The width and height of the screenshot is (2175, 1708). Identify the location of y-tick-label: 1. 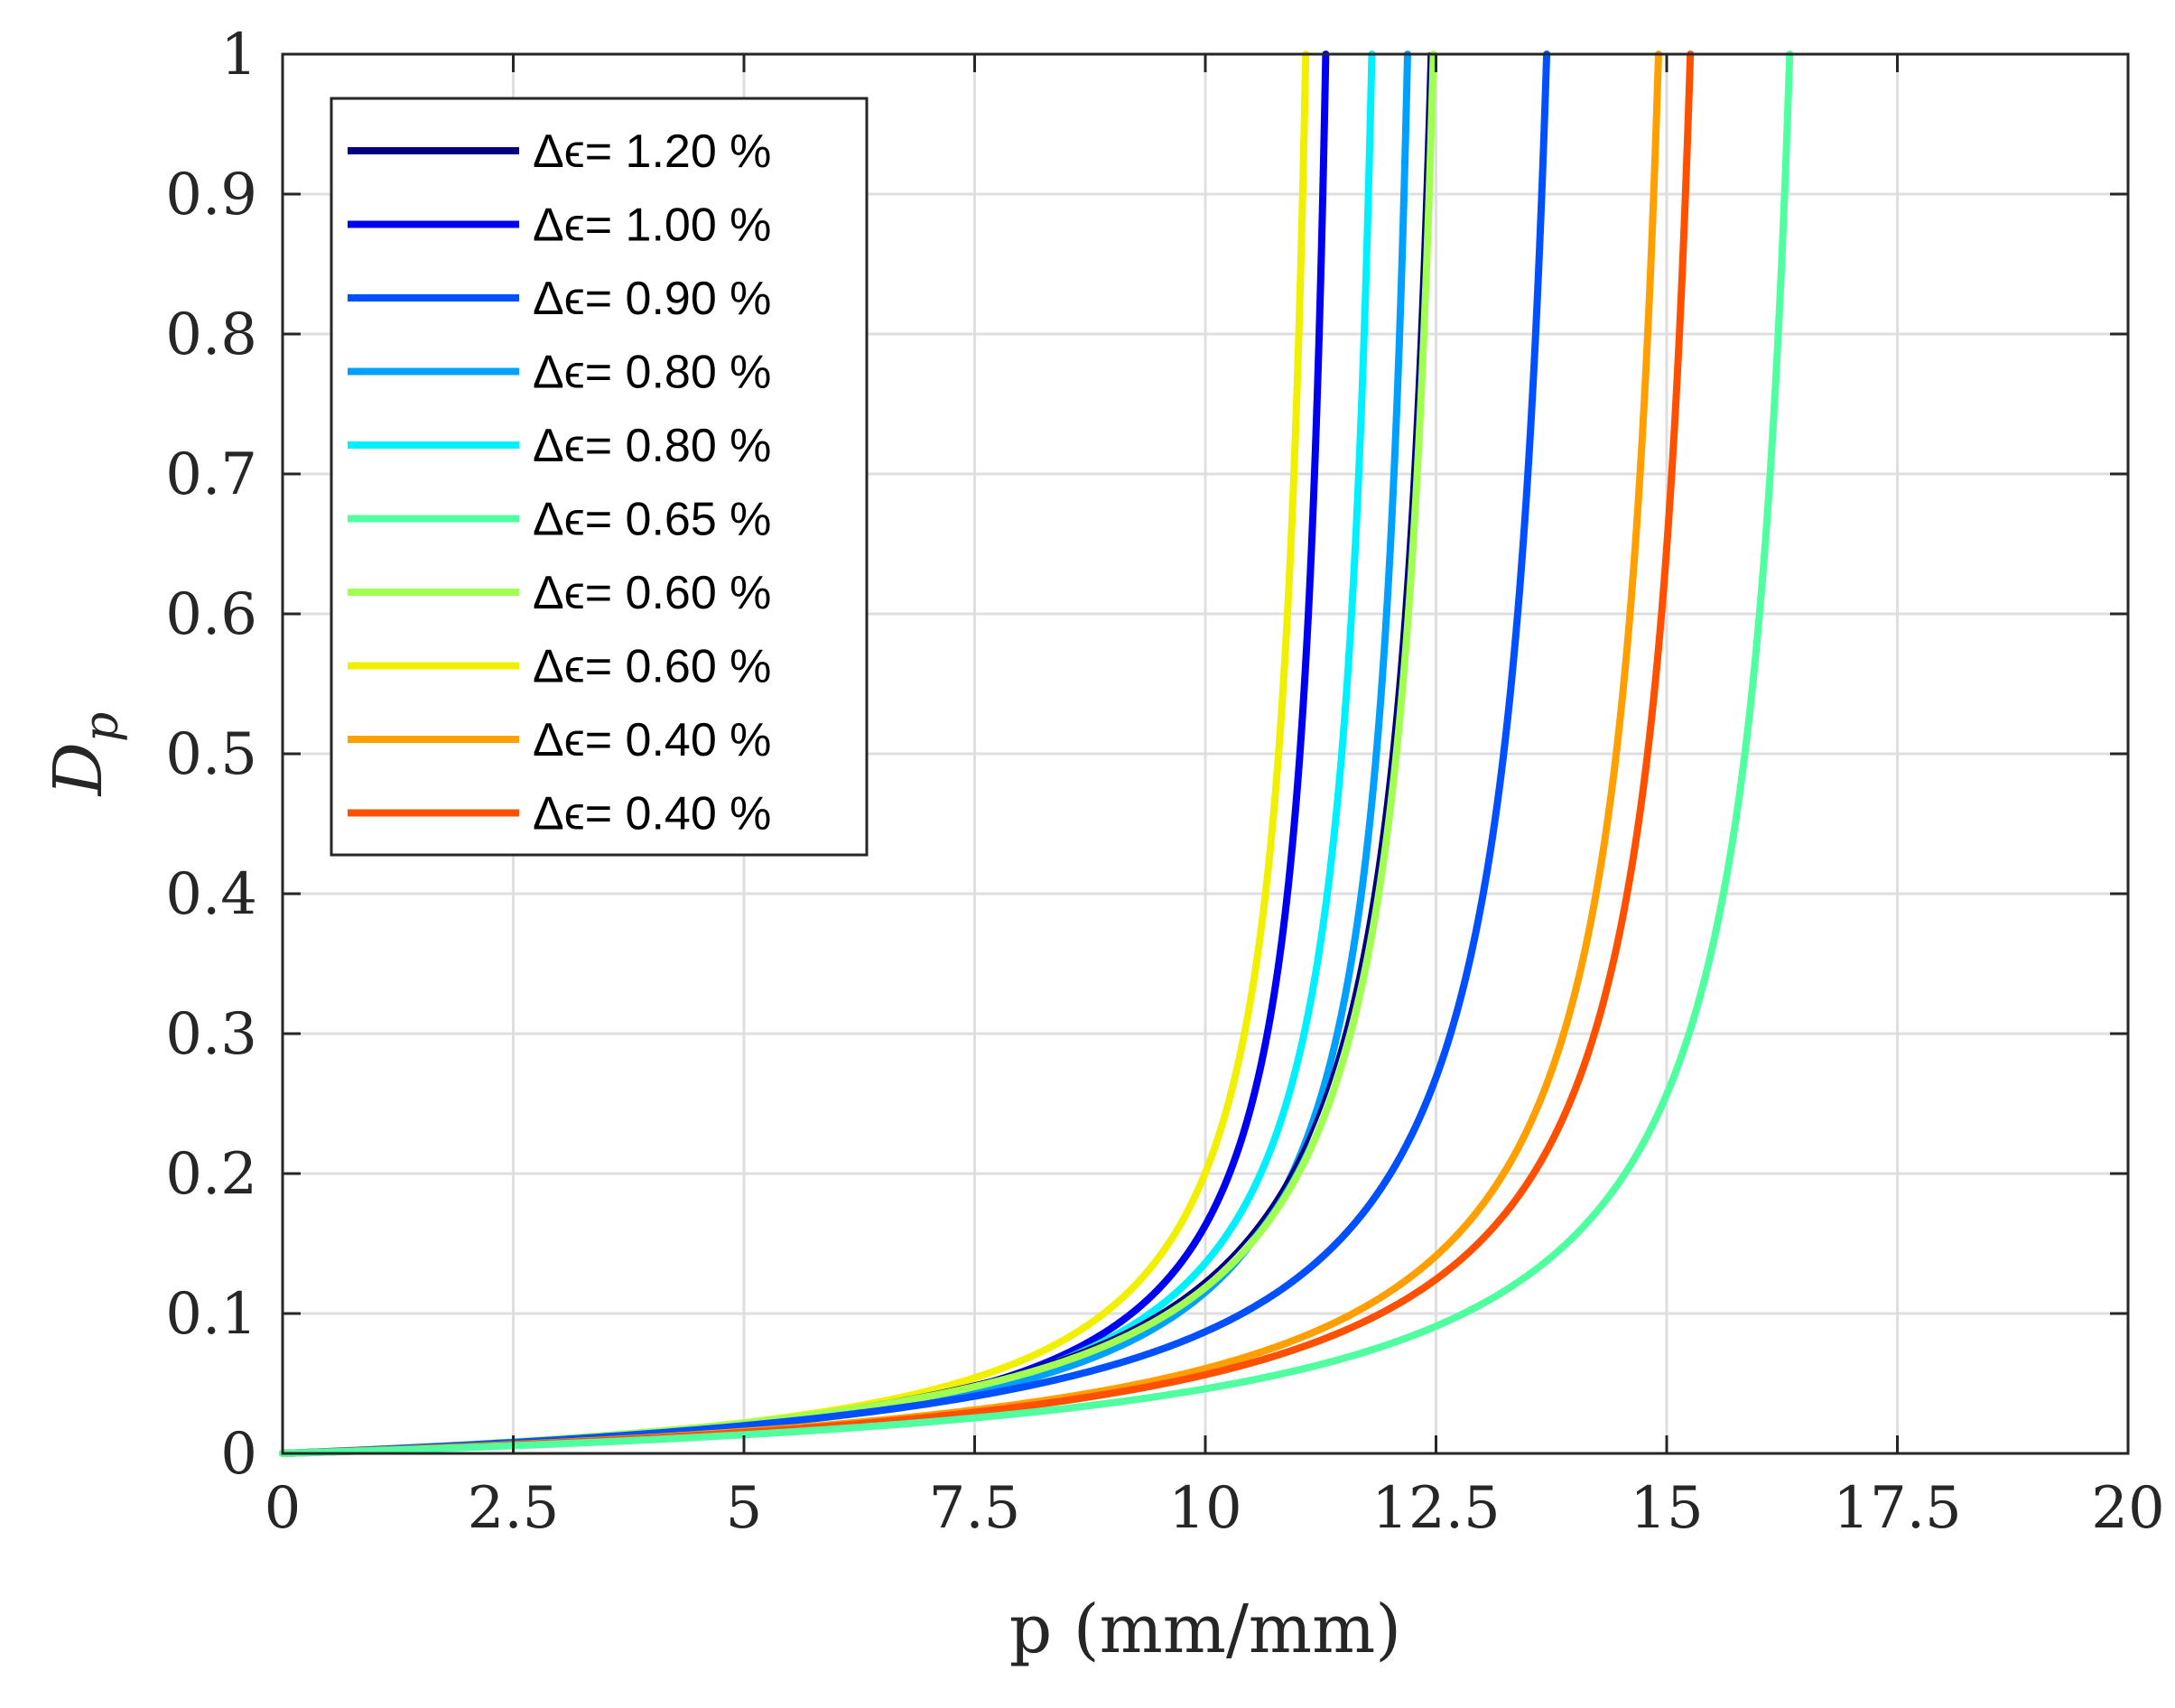
(238, 55).